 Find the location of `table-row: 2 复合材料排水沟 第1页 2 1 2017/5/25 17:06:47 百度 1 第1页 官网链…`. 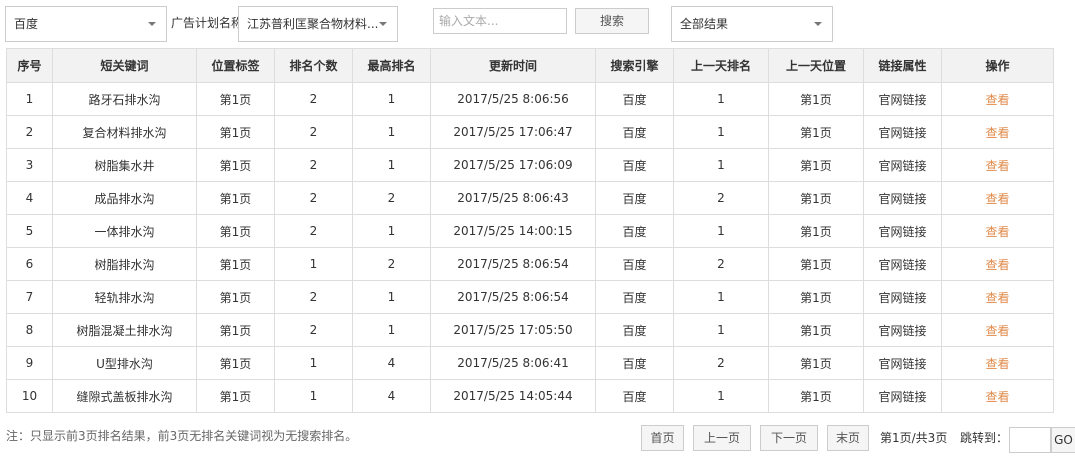

table-row: 2 复合材料排水沟 第1页 2 1 2017/5/25 17:06:47 百度 1 第1页 官网链… is located at coordinates (530, 132).